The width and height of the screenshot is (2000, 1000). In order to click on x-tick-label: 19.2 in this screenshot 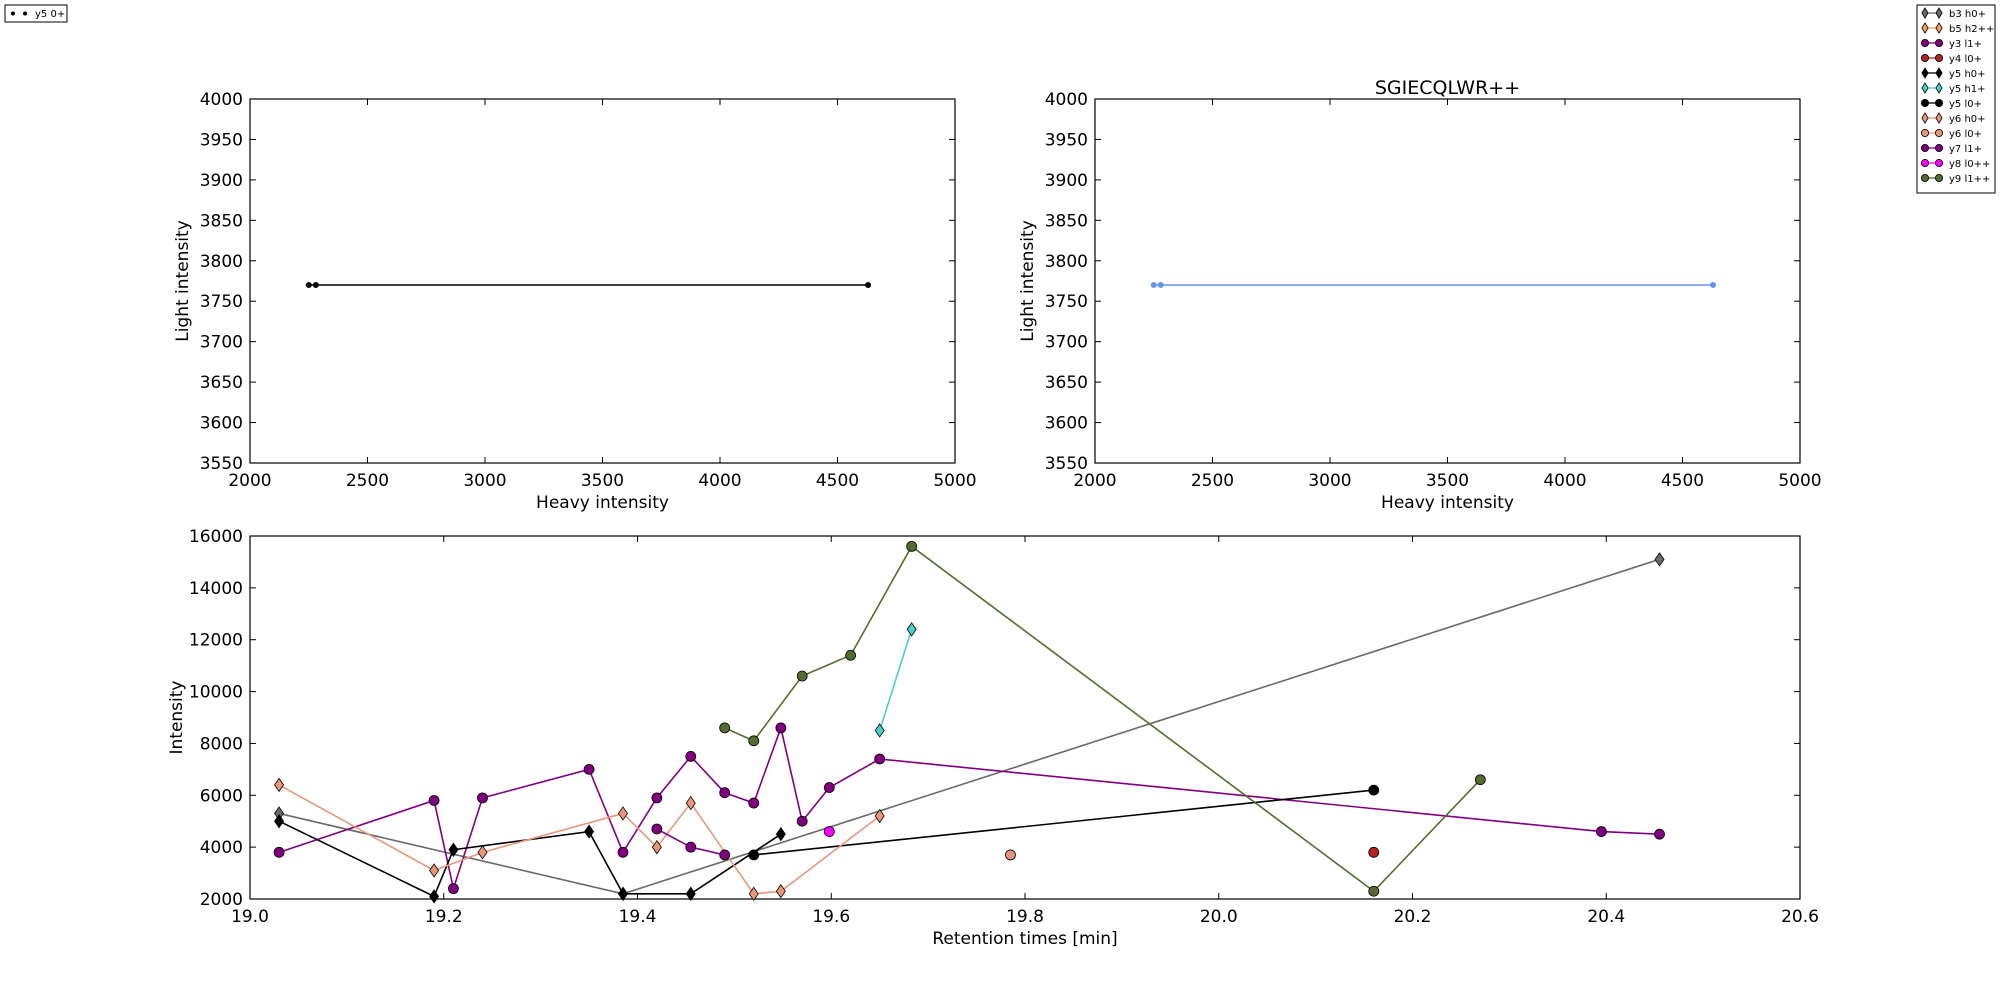, I will do `click(444, 917)`.